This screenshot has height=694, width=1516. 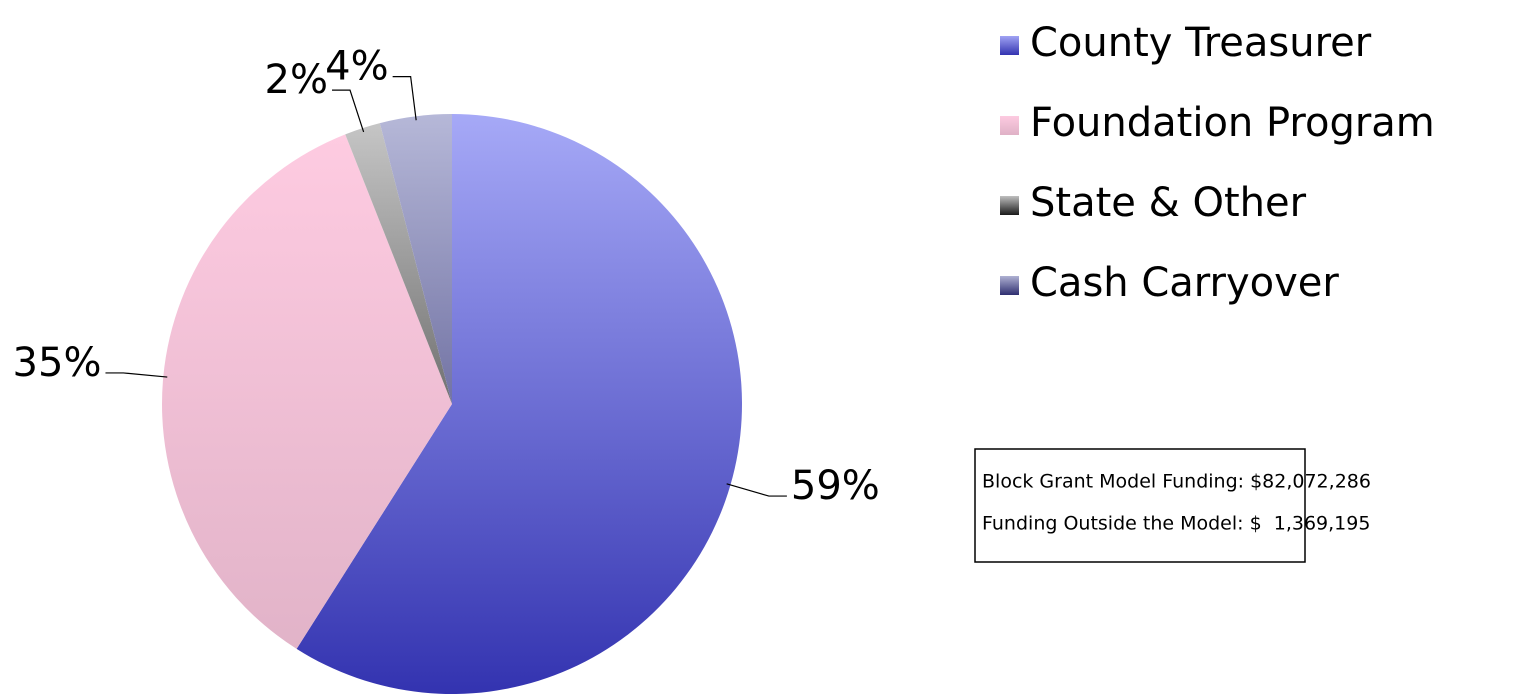 What do you see at coordinates (1168, 203) in the screenshot?
I see `legend-label: State & Other` at bounding box center [1168, 203].